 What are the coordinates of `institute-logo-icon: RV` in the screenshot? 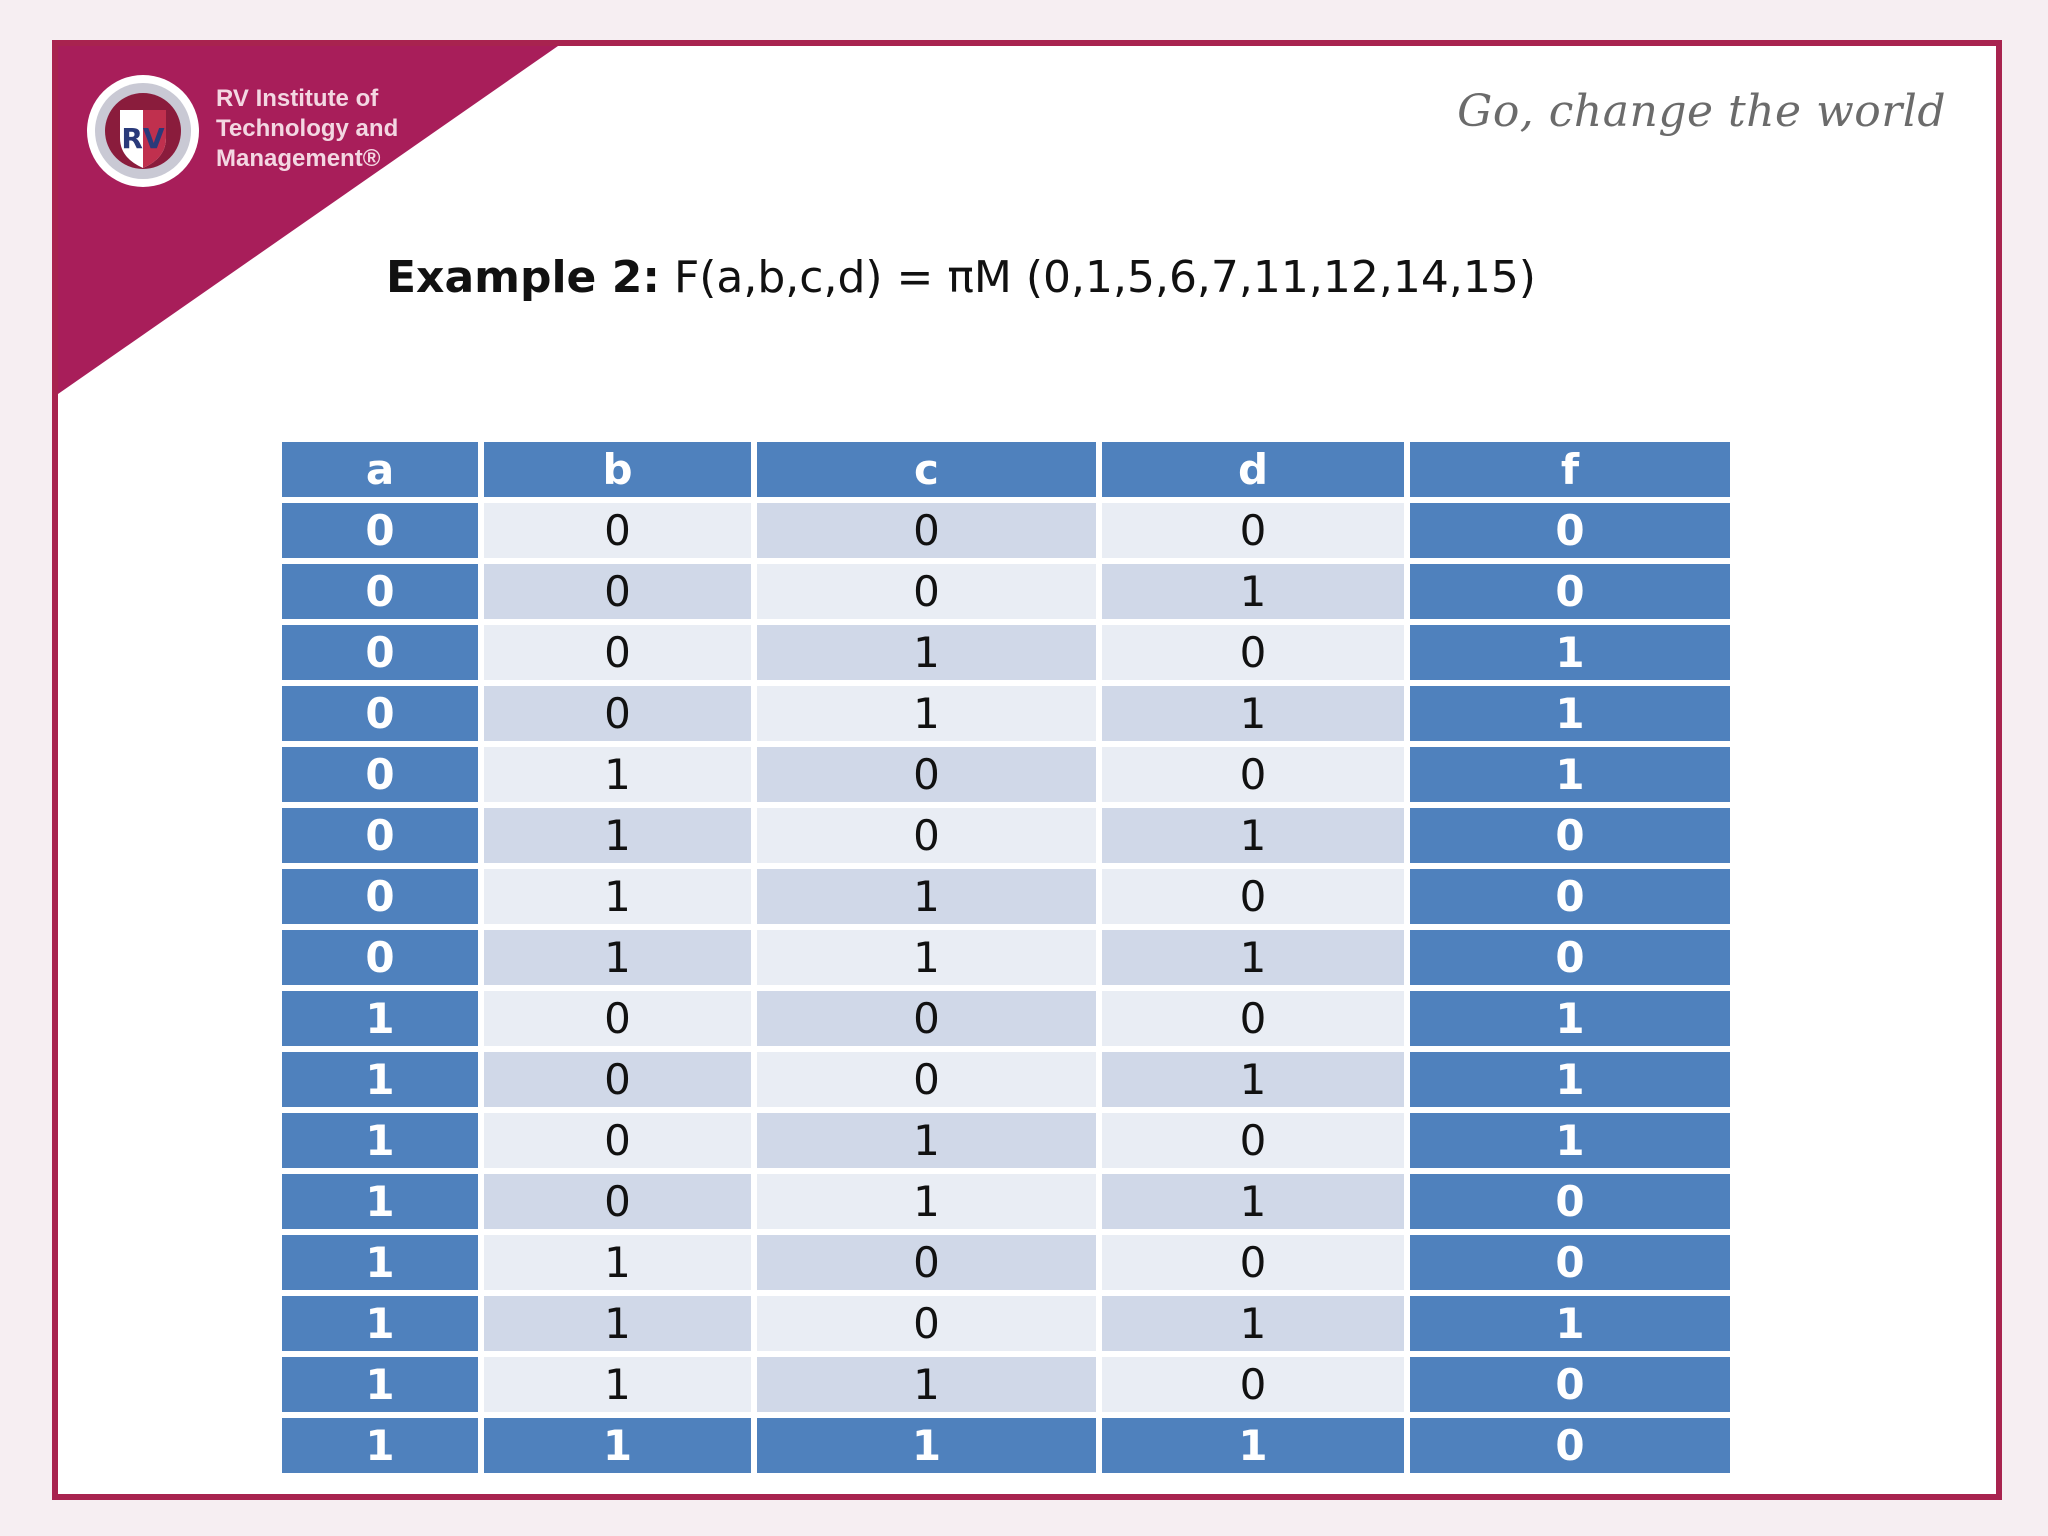 It's located at (143, 131).